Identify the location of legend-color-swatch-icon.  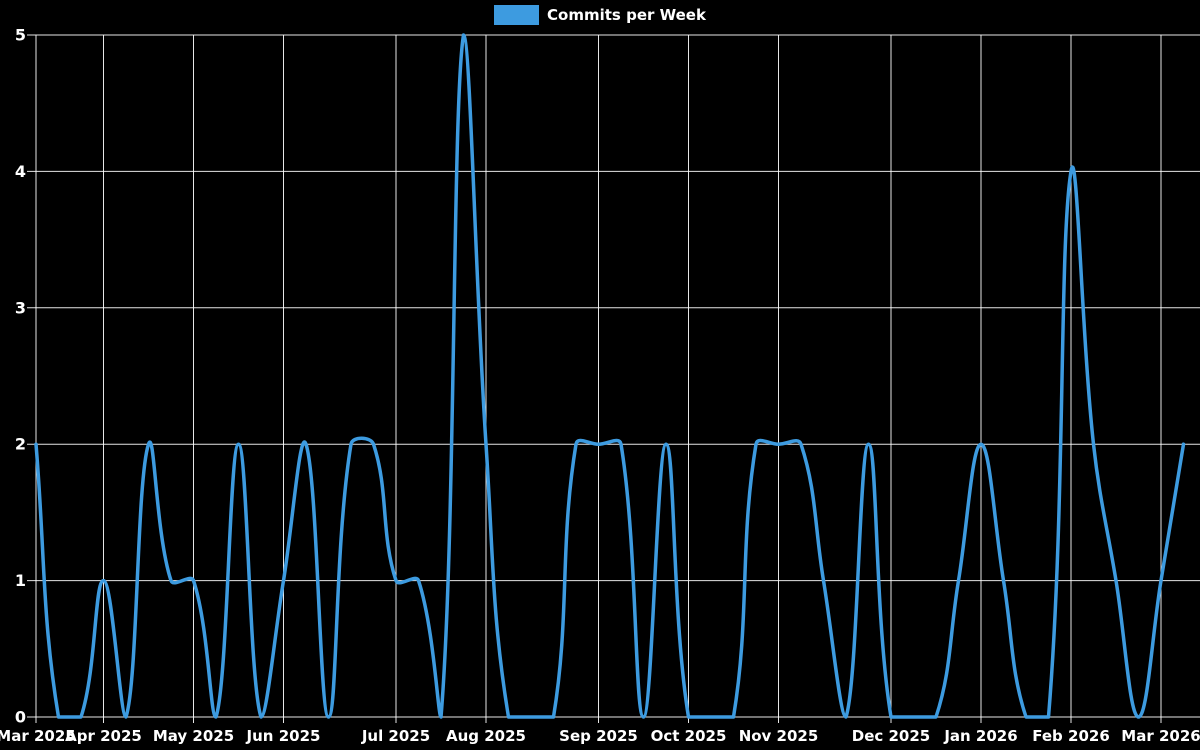
(517, 15).